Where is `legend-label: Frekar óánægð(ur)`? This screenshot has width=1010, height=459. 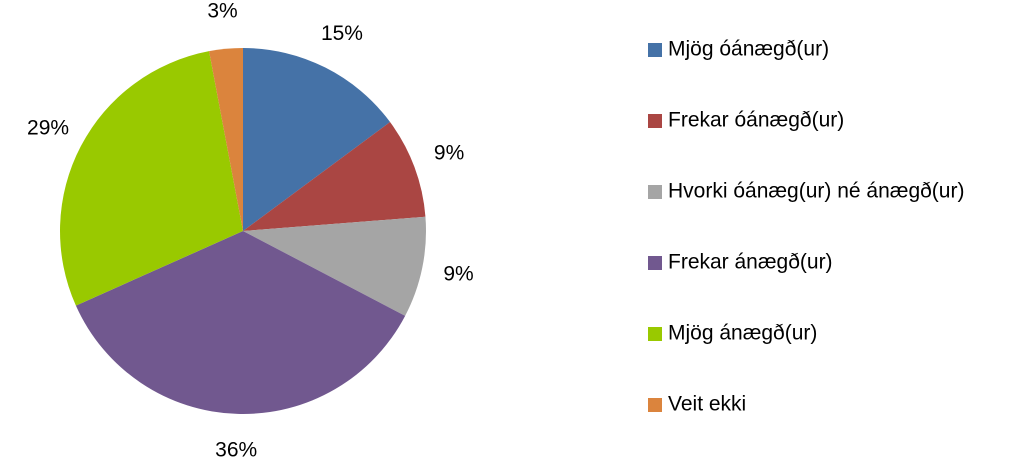 legend-label: Frekar óánægð(ur) is located at coordinates (756, 120).